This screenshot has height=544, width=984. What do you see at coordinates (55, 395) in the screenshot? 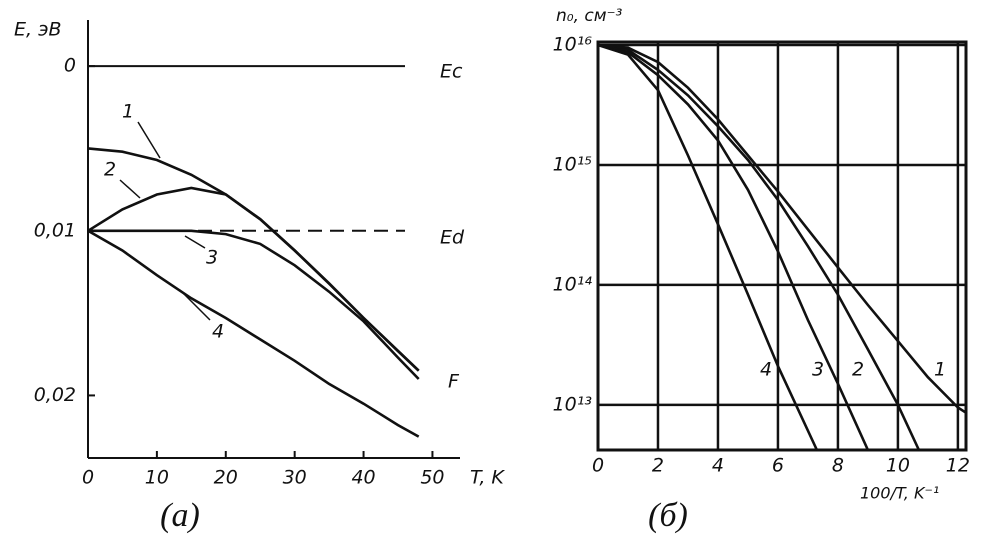
I see `y-tick-label: 0,02` at bounding box center [55, 395].